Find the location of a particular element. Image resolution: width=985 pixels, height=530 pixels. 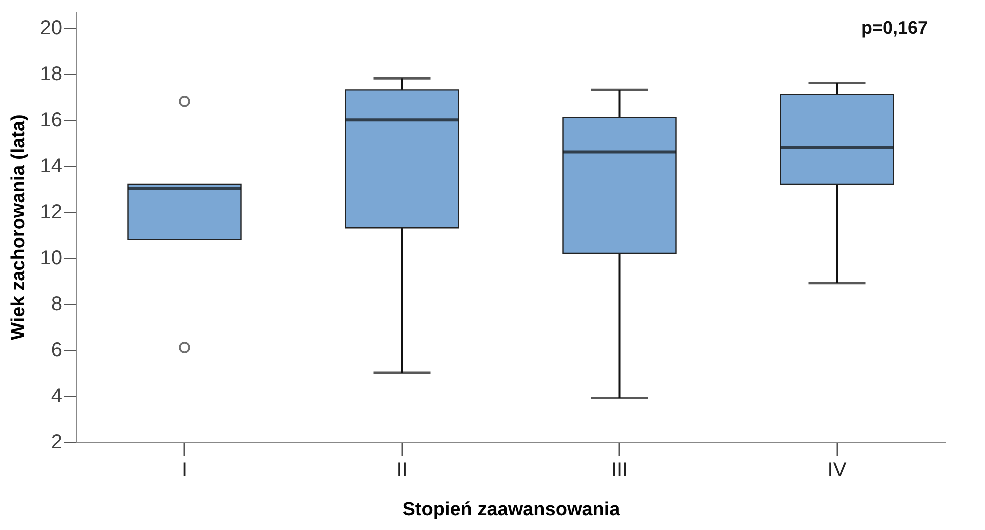

y-tick-label: 2 is located at coordinates (56, 443).